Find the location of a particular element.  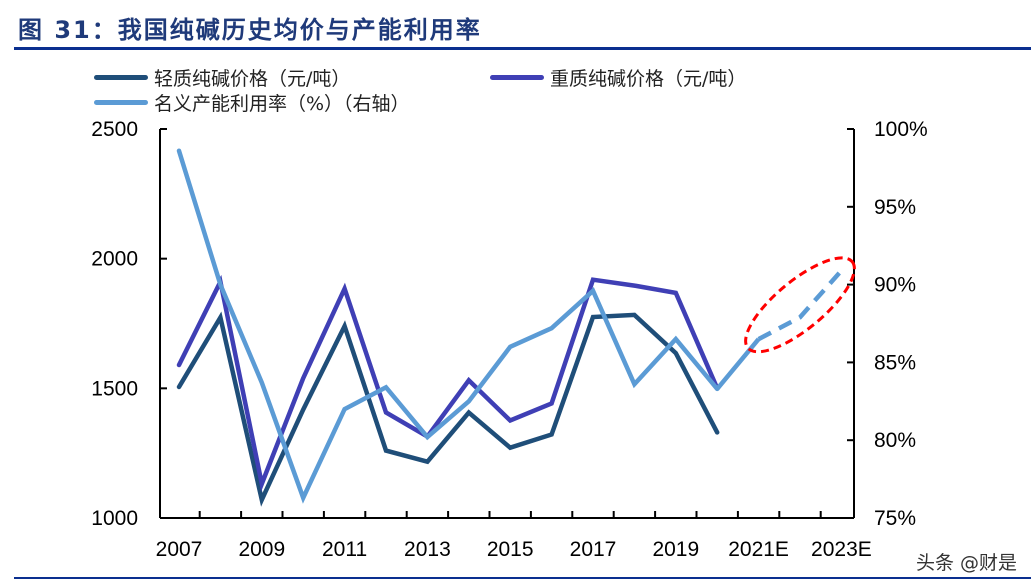

bottom-divider is located at coordinates (522, 578).